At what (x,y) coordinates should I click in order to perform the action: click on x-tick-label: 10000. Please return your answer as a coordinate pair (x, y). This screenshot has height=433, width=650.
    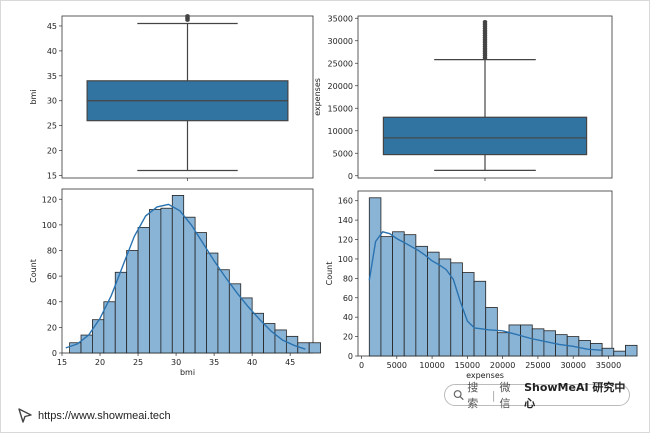
    Looking at the image, I should click on (431, 365).